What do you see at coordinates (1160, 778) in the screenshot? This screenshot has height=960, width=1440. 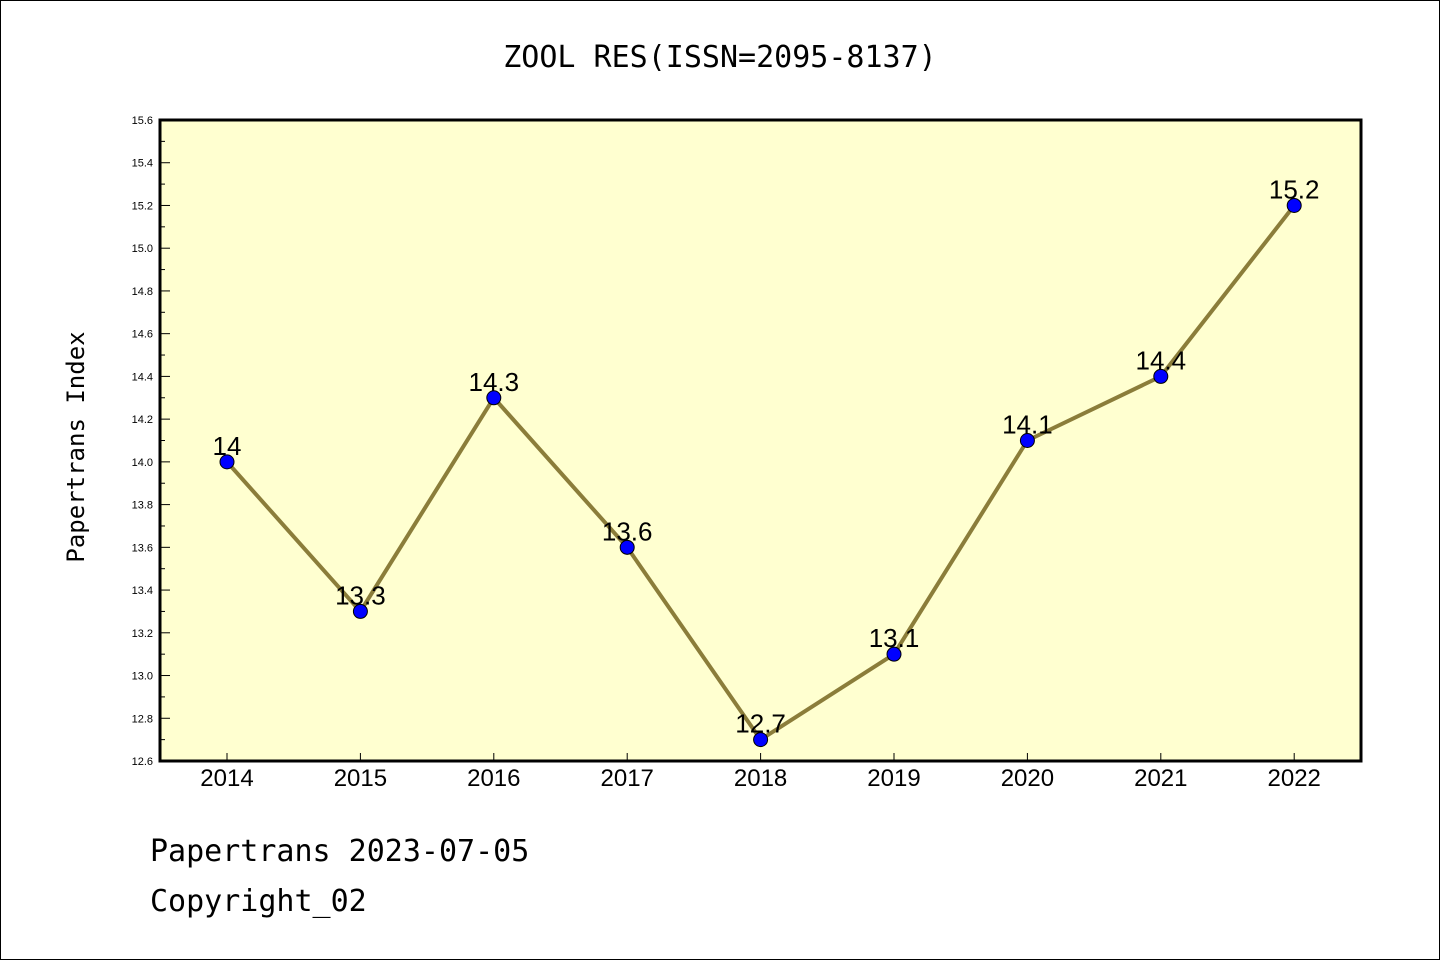 I see `x-tick-label: 2021` at bounding box center [1160, 778].